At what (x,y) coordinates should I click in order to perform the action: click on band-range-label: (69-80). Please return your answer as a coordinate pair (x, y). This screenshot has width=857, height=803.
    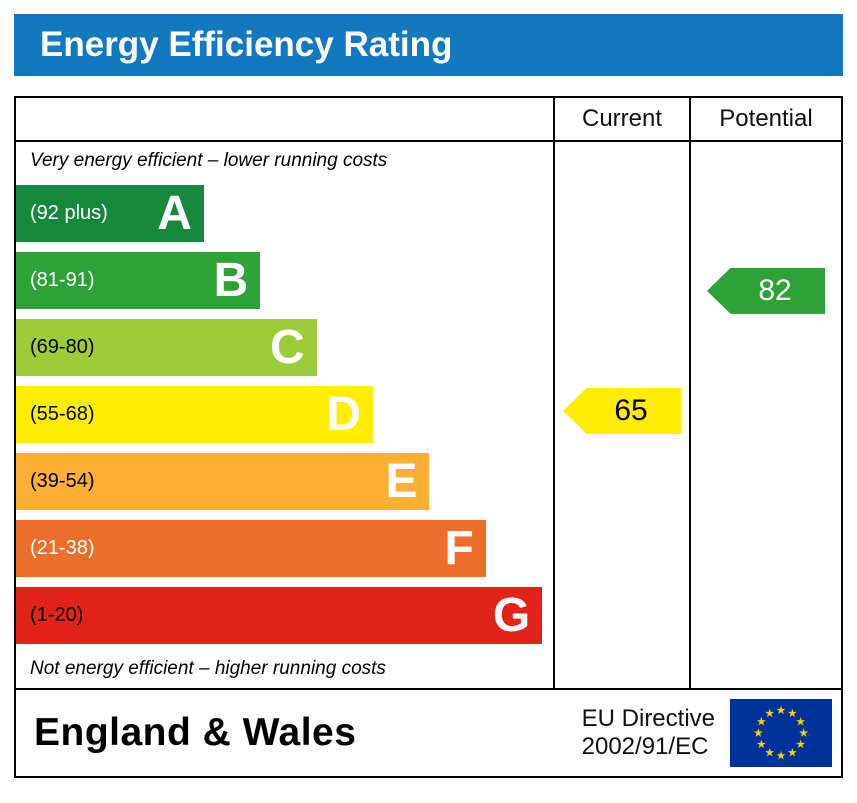
    Looking at the image, I should click on (62, 347).